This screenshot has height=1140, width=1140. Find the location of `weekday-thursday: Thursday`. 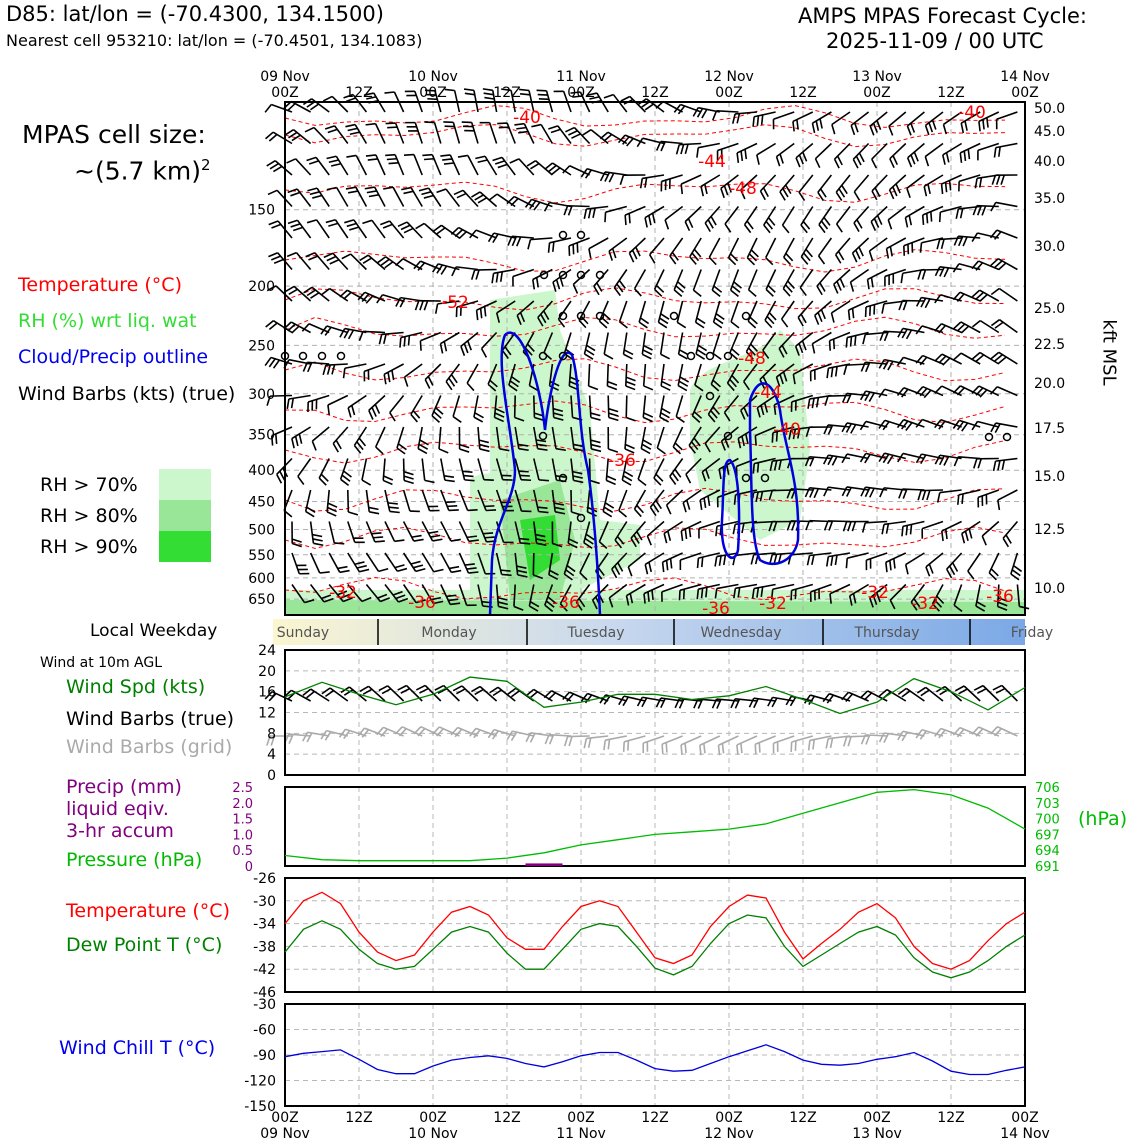

weekday-thursday: Thursday is located at coordinates (886, 633).